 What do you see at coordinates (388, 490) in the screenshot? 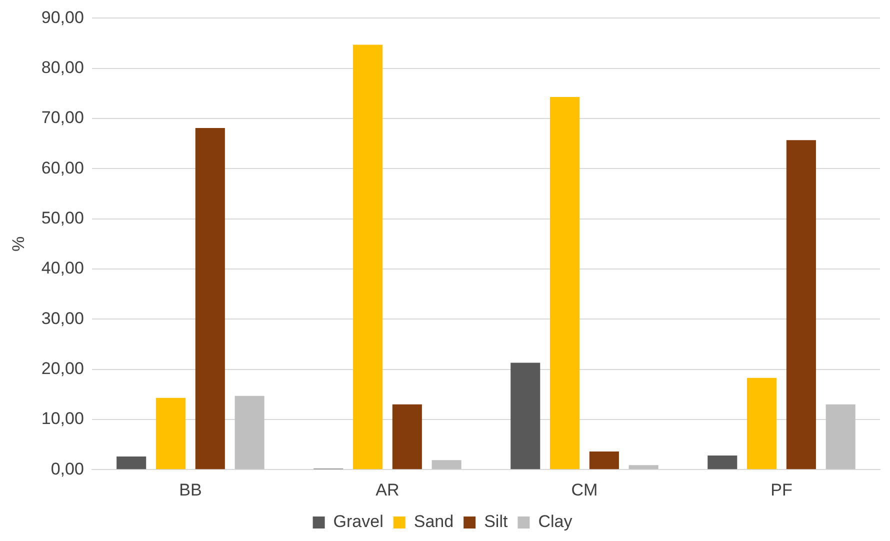
I see `x-tick-label: AR` at bounding box center [388, 490].